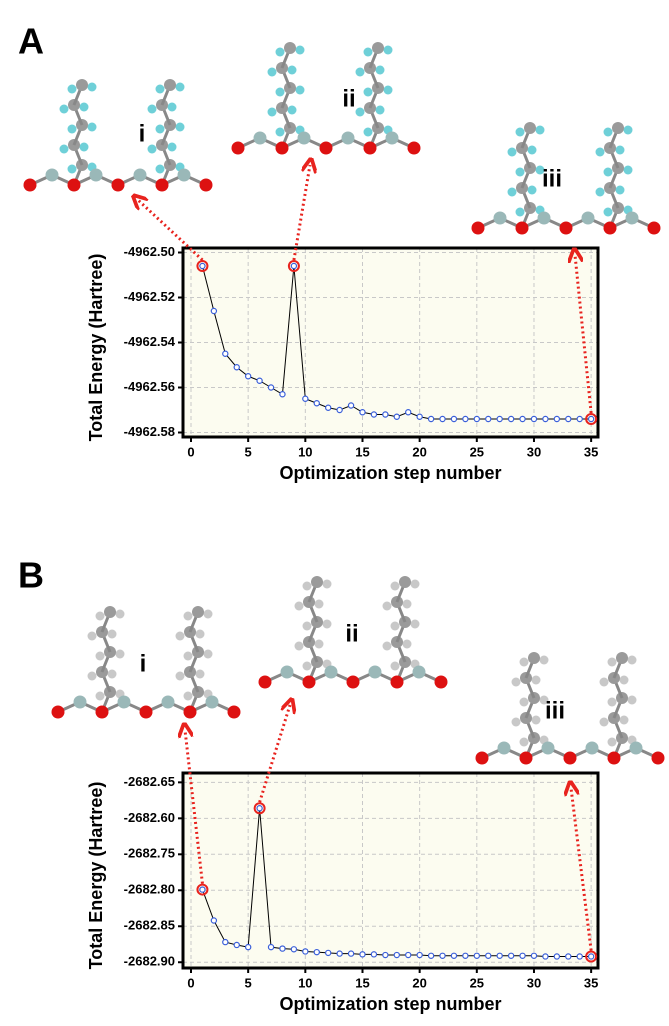 Image resolution: width=669 pixels, height=1026 pixels. I want to click on x-tick-label: 0, so click(190, 451).